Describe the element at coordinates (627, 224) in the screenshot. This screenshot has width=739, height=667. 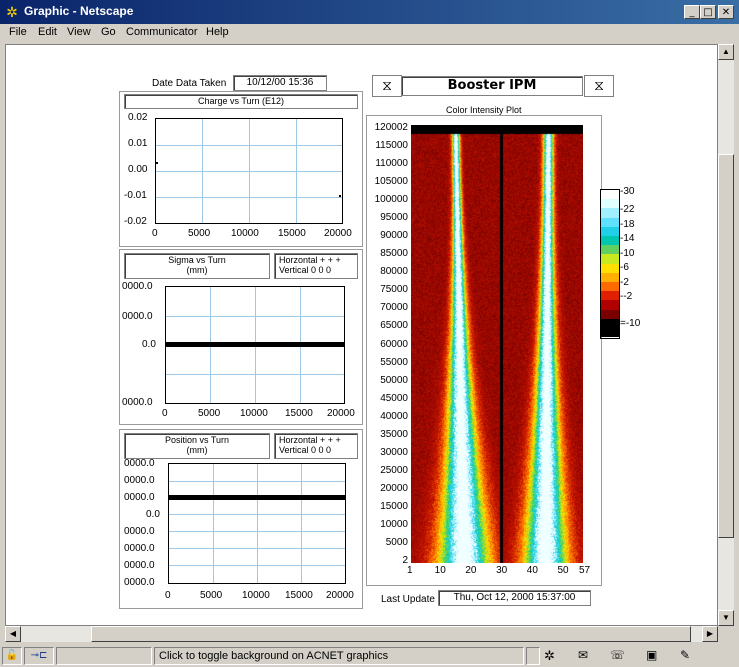
I see `color-scale-label: -18` at that location.